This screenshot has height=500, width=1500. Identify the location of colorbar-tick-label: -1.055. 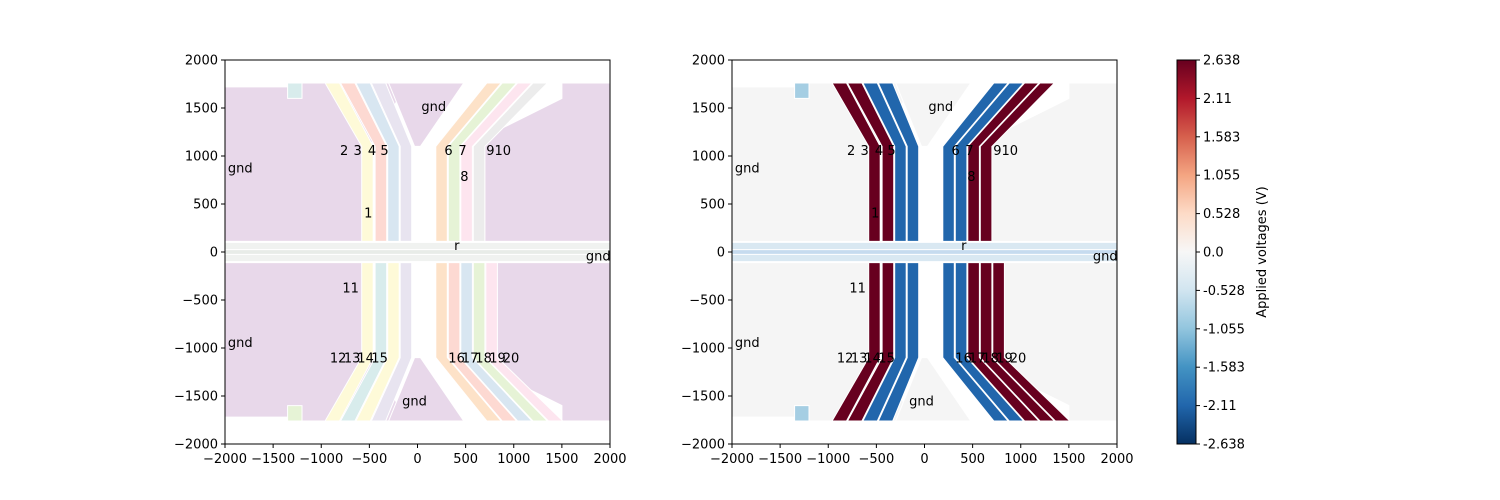
(1224, 329).